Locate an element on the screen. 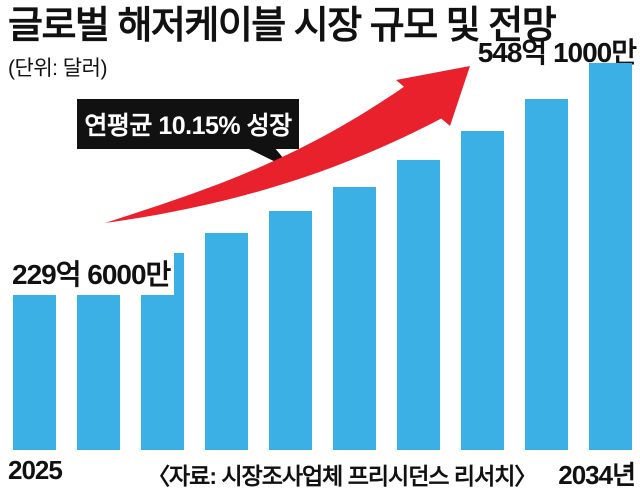 The width and height of the screenshot is (640, 501). bar-2029 is located at coordinates (290, 330).